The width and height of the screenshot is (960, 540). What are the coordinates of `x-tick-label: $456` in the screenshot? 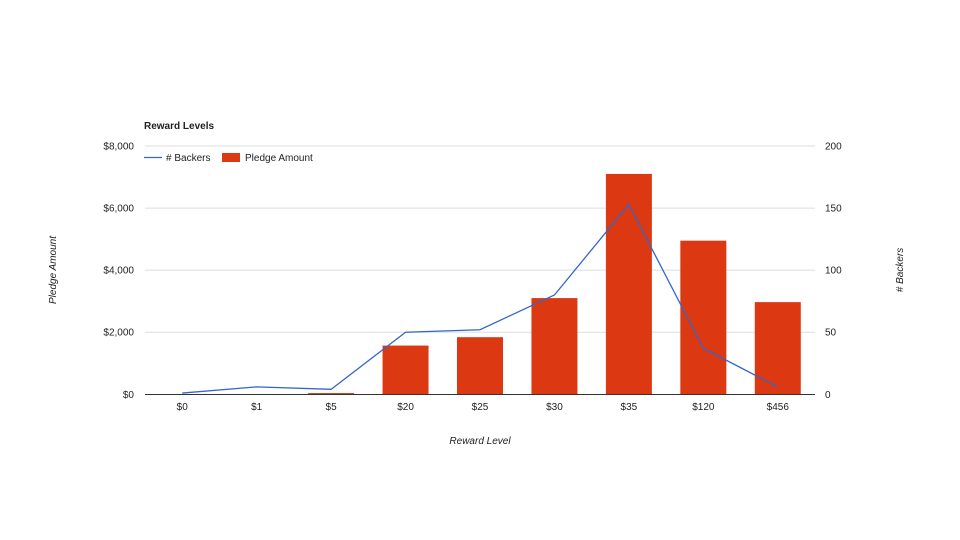 It's located at (778, 407).